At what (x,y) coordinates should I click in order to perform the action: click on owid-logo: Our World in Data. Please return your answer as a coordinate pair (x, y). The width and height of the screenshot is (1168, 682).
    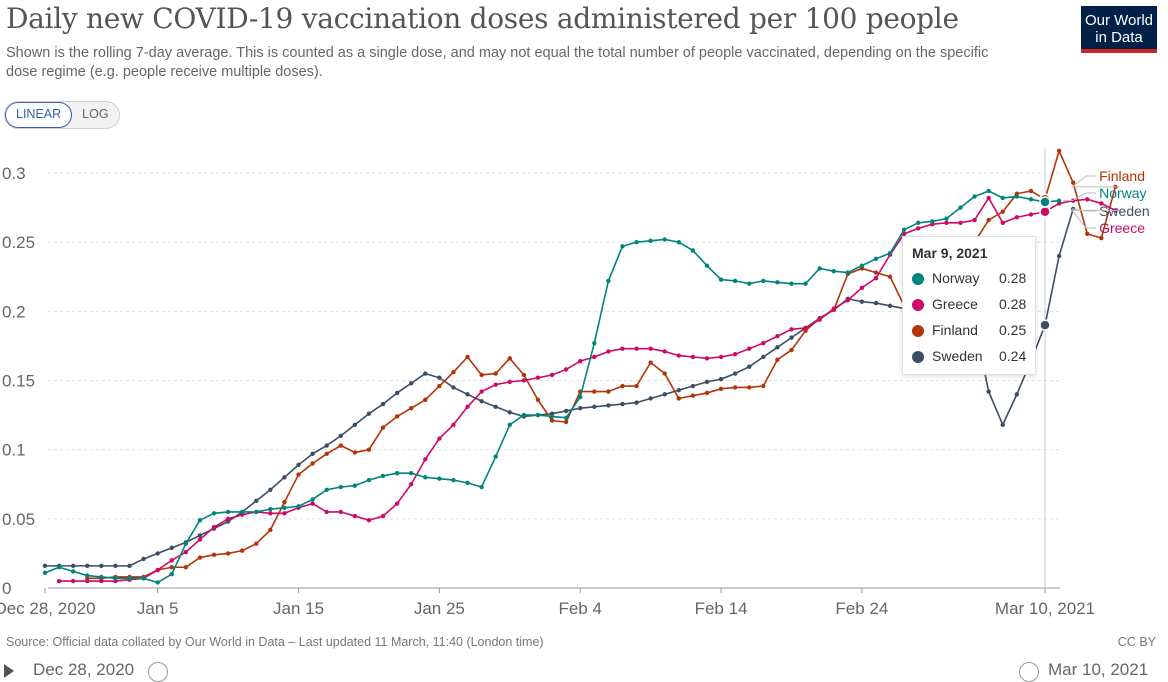
    Looking at the image, I should click on (1119, 29).